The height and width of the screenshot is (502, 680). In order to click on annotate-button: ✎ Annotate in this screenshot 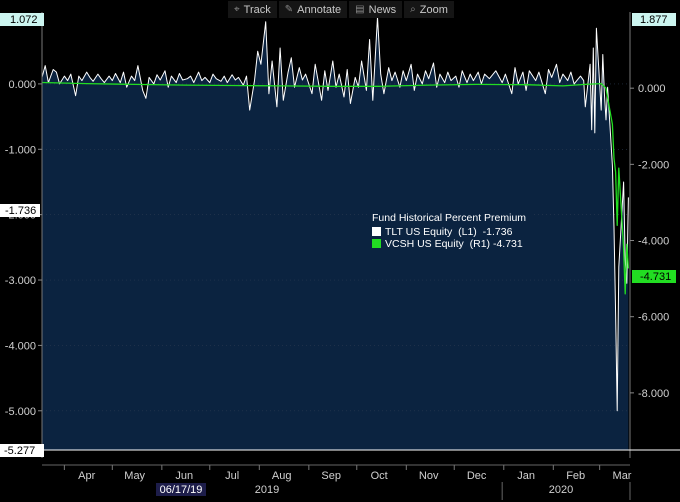, I will do `click(313, 9)`.